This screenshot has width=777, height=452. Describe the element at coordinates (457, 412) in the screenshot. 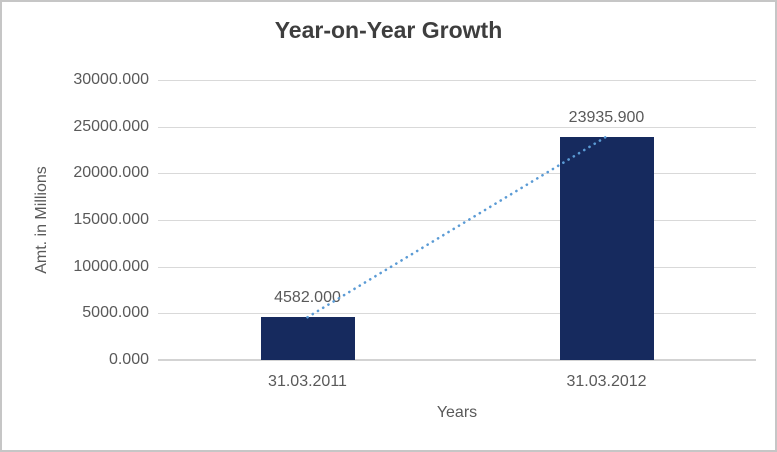

I see `x-axis-title: Years` at that location.